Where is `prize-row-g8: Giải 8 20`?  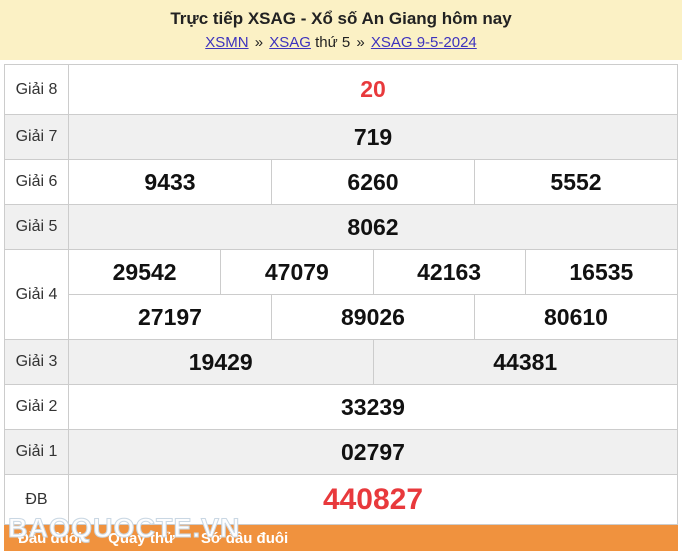 prize-row-g8: Giải 8 20 is located at coordinates (341, 89).